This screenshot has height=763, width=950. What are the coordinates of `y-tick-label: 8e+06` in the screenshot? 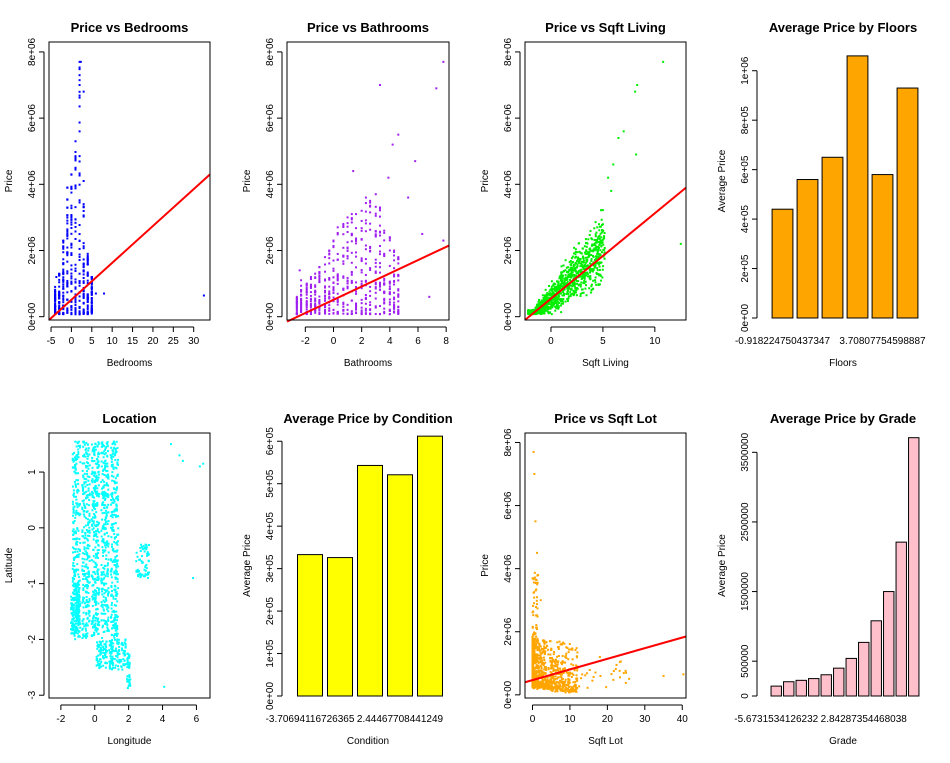 It's located at (508, 51).